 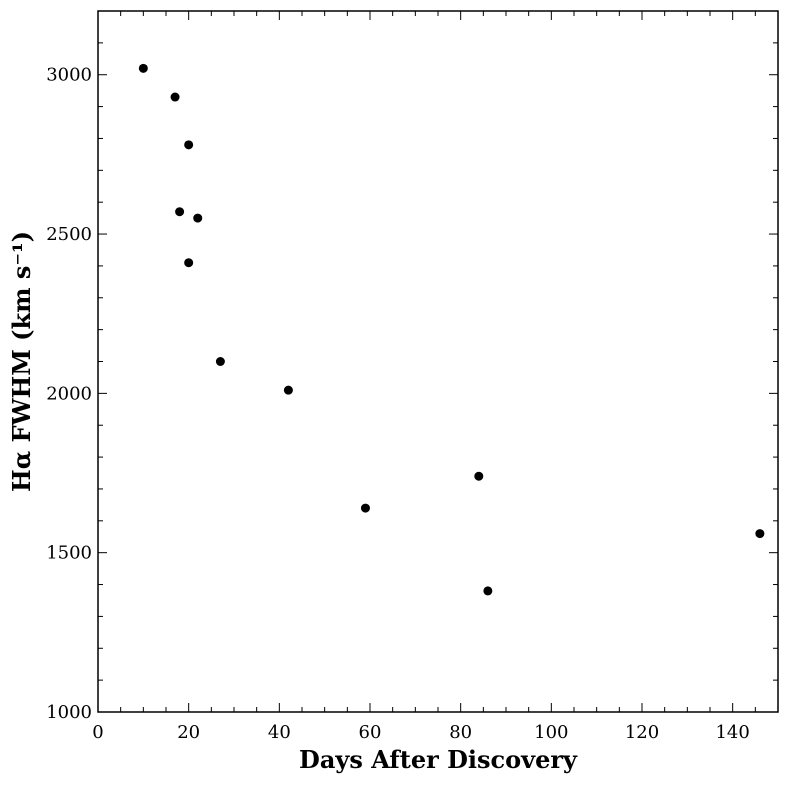 What do you see at coordinates (188, 732) in the screenshot?
I see `x-tick-label: 20` at bounding box center [188, 732].